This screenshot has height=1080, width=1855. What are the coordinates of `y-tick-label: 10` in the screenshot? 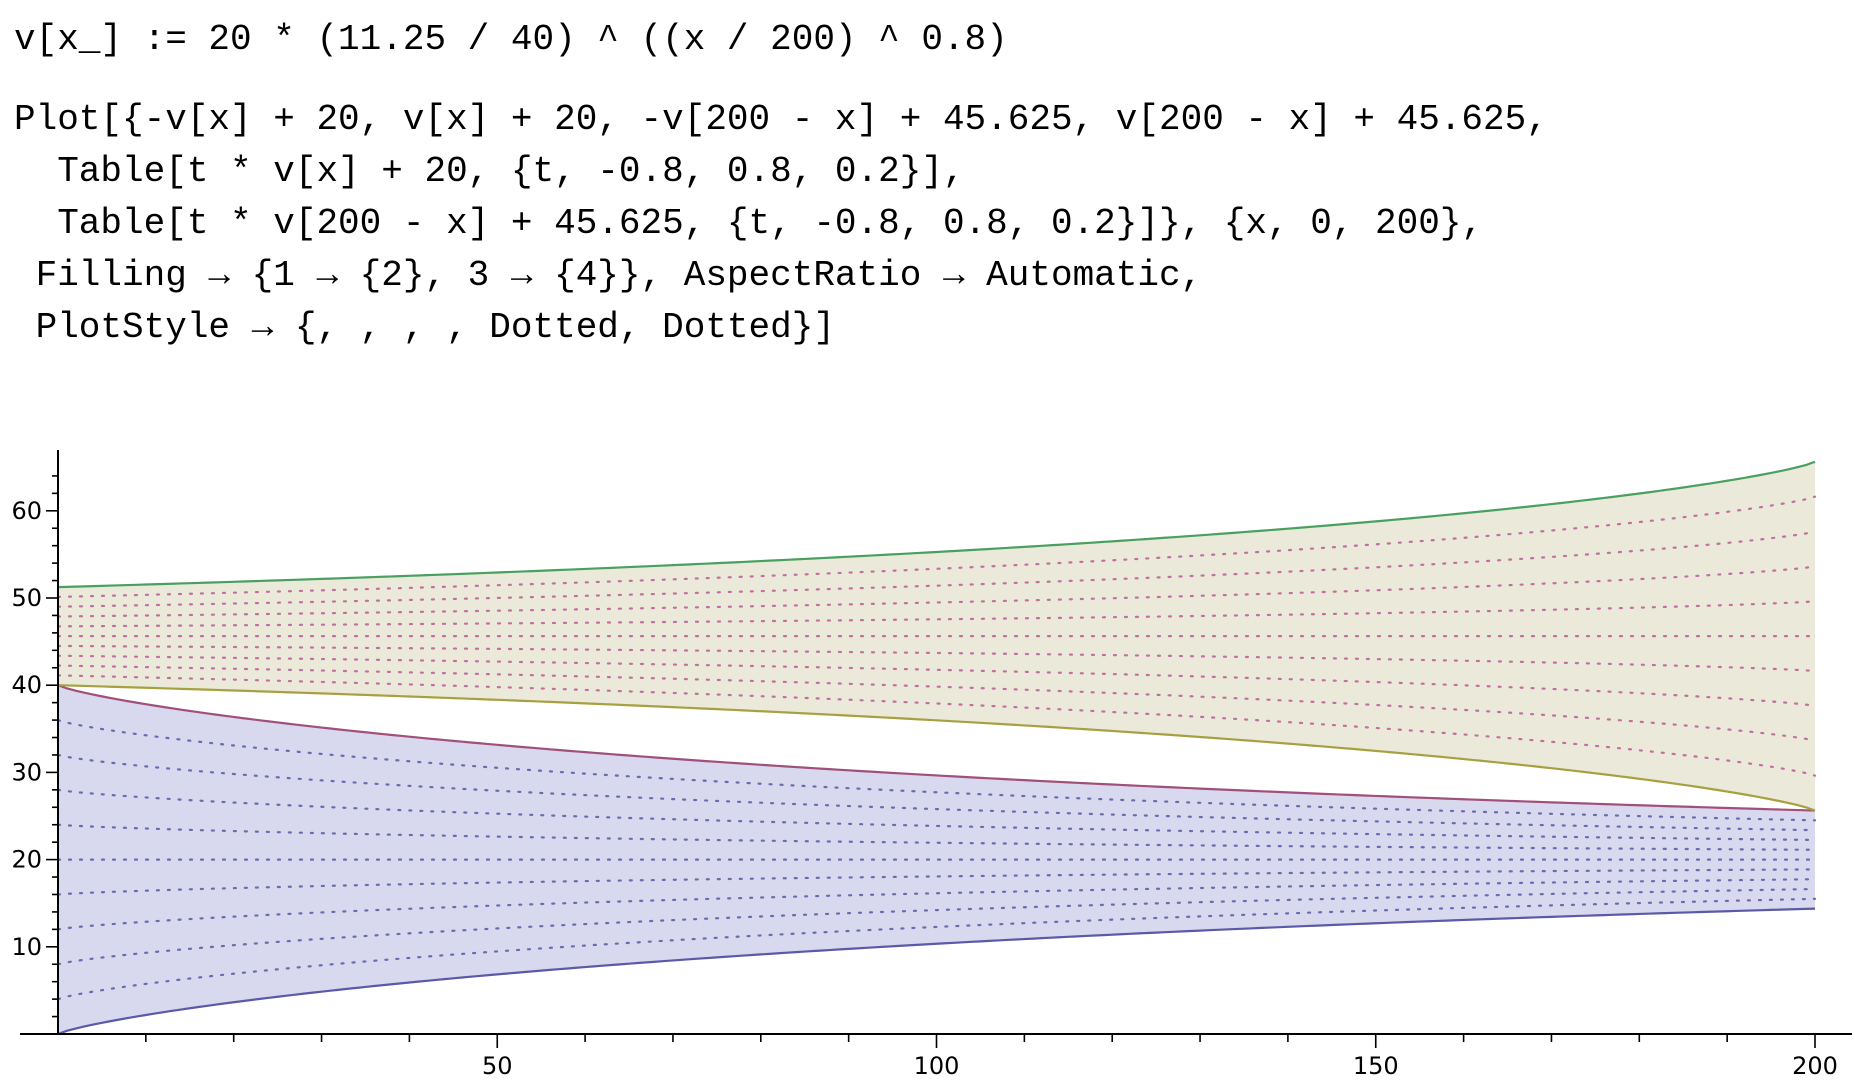 It's located at (26, 947).